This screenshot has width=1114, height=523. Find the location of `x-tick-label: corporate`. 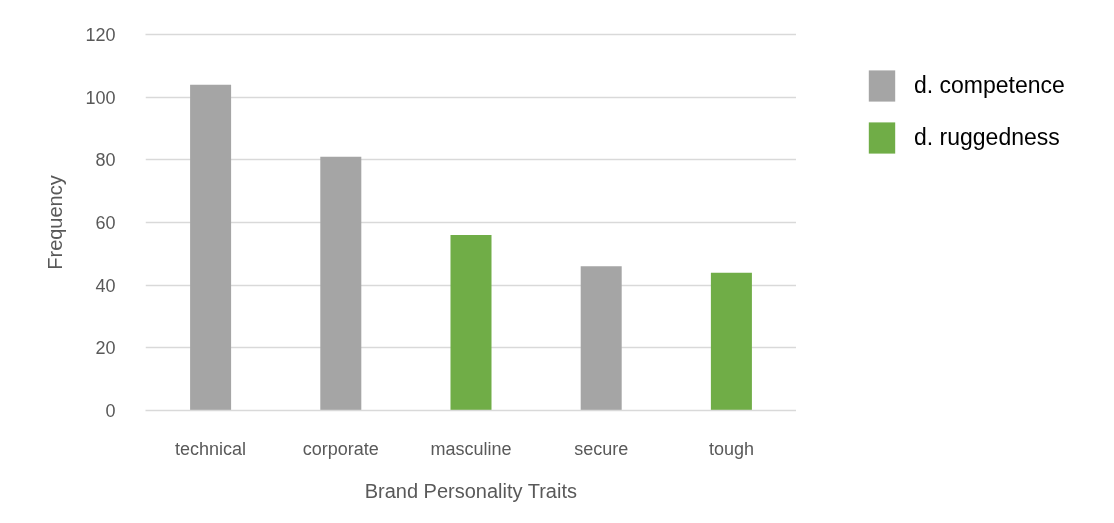

x-tick-label: corporate is located at coordinates (340, 448).